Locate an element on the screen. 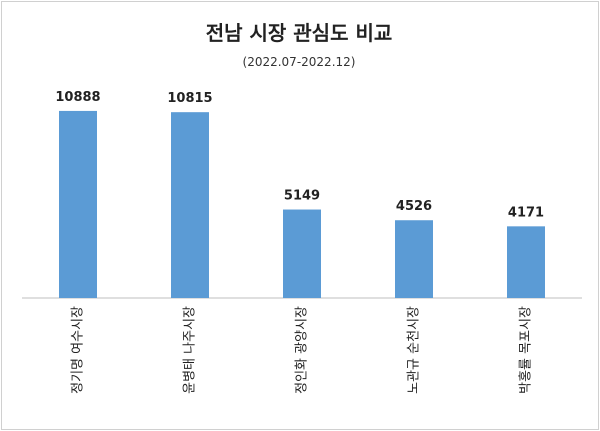 The image size is (600, 431). category-label-2: 정인화 광양시장 is located at coordinates (302, 350).